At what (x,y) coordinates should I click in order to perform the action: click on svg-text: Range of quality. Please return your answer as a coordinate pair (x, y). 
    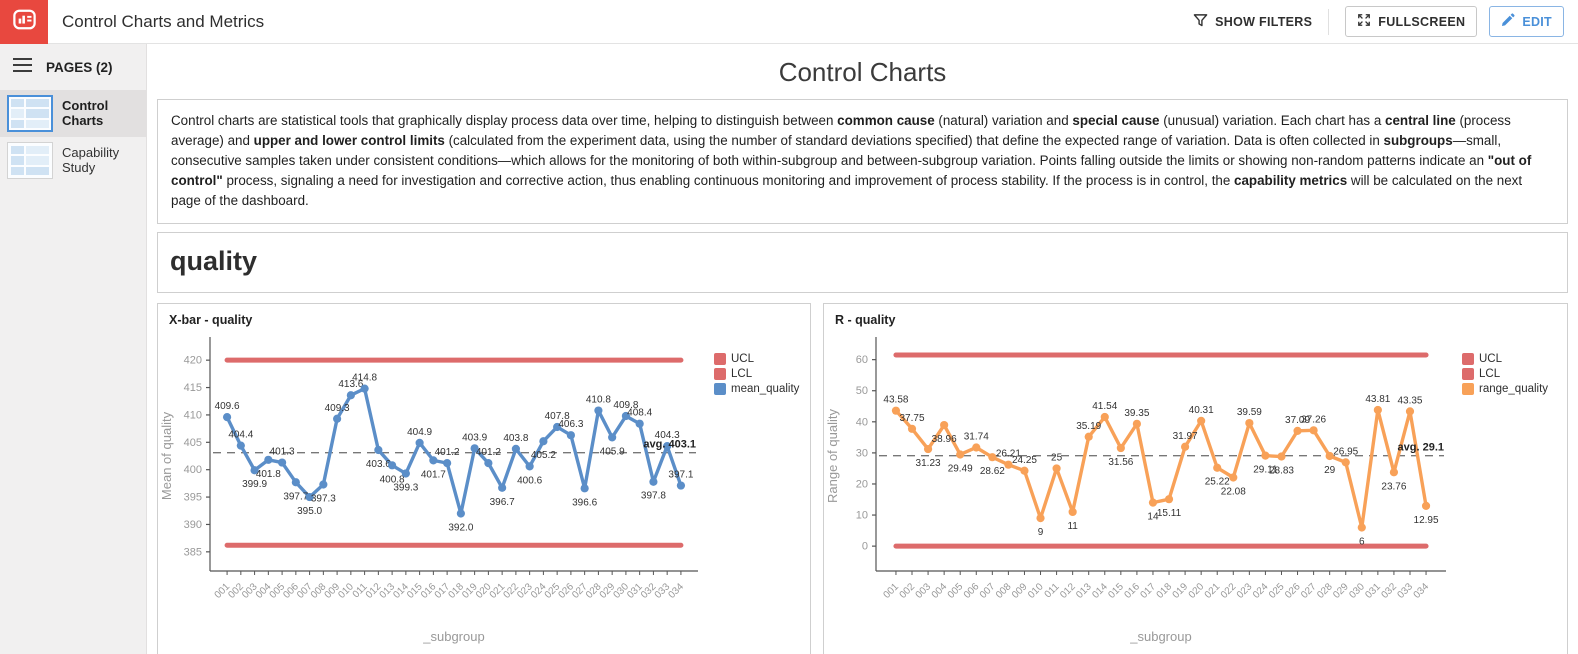
    Looking at the image, I should click on (832, 455).